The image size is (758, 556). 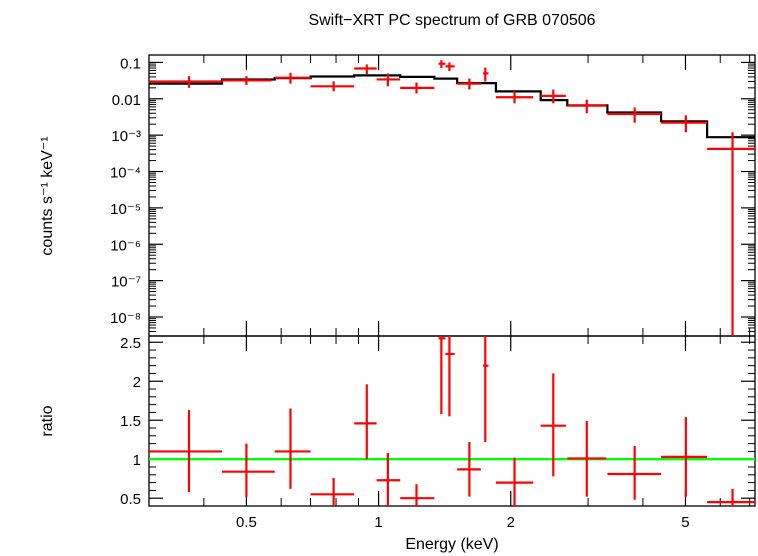 What do you see at coordinates (47, 420) in the screenshot?
I see `ratio-y-axis-label: ratio` at bounding box center [47, 420].